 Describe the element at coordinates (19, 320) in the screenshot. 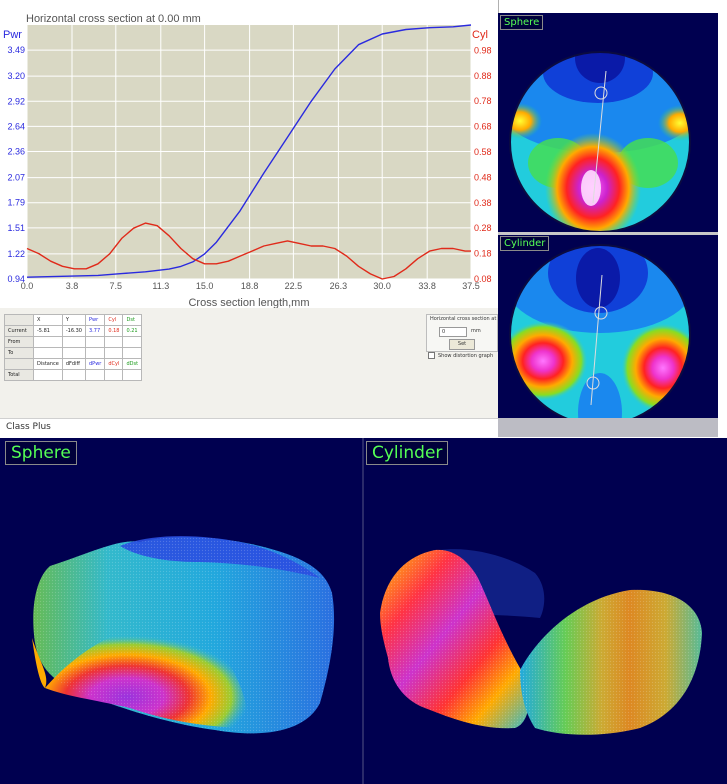

I see `table-header-corner` at that location.